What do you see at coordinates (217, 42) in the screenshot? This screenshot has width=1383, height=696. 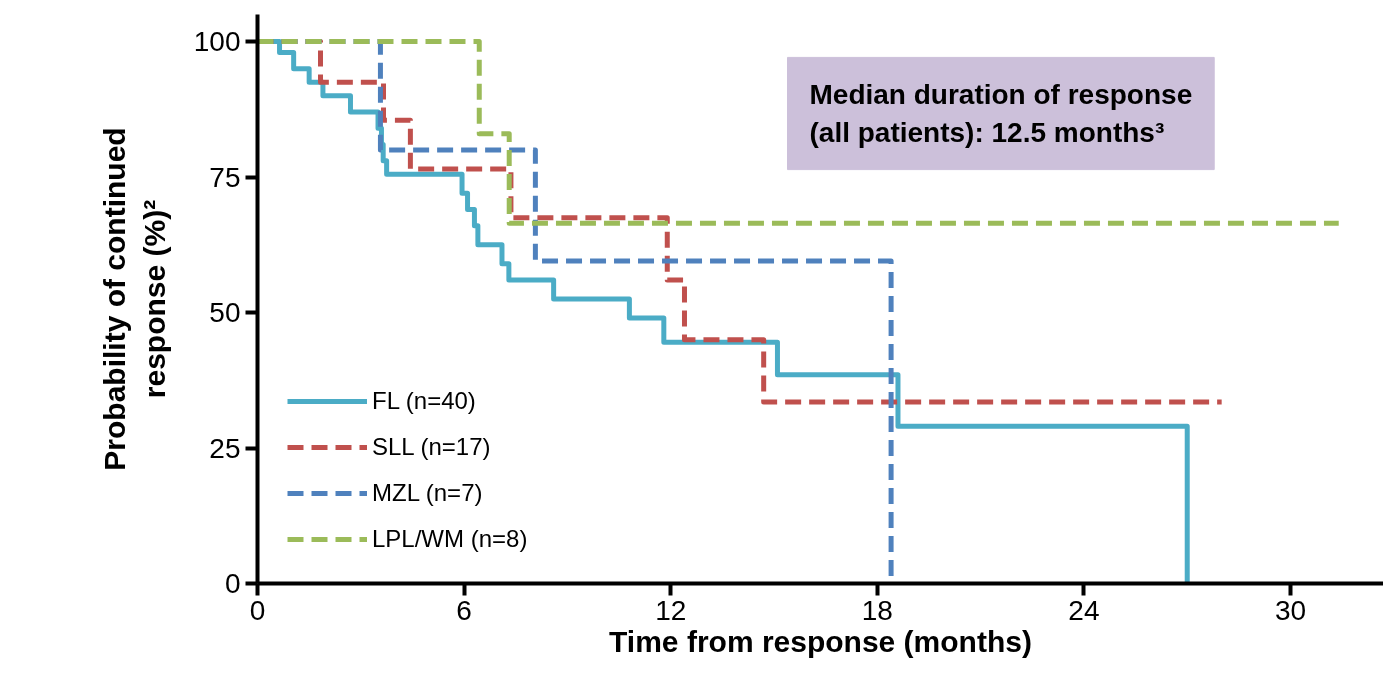 I see `y-tick-label: 100` at bounding box center [217, 42].